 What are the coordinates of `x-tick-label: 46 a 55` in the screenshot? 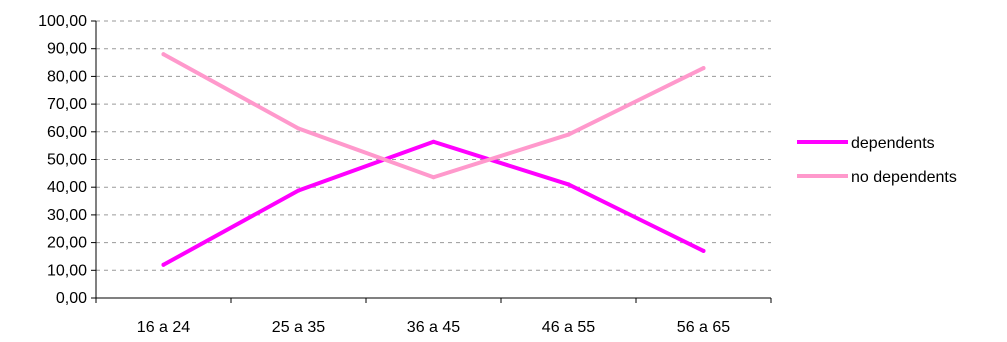 It's located at (568, 327).